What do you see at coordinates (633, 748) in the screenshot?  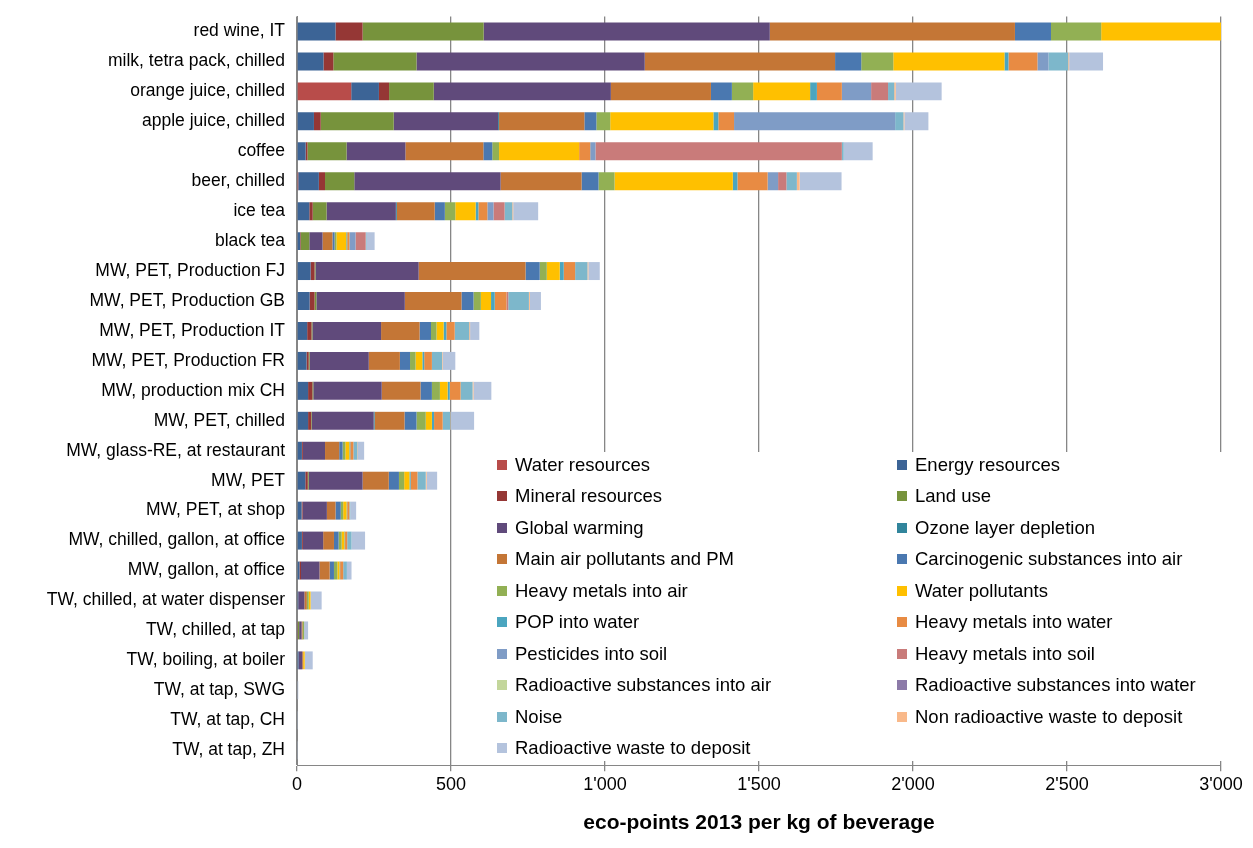 I see `legend-label: Radioactive waste to deposit` at bounding box center [633, 748].